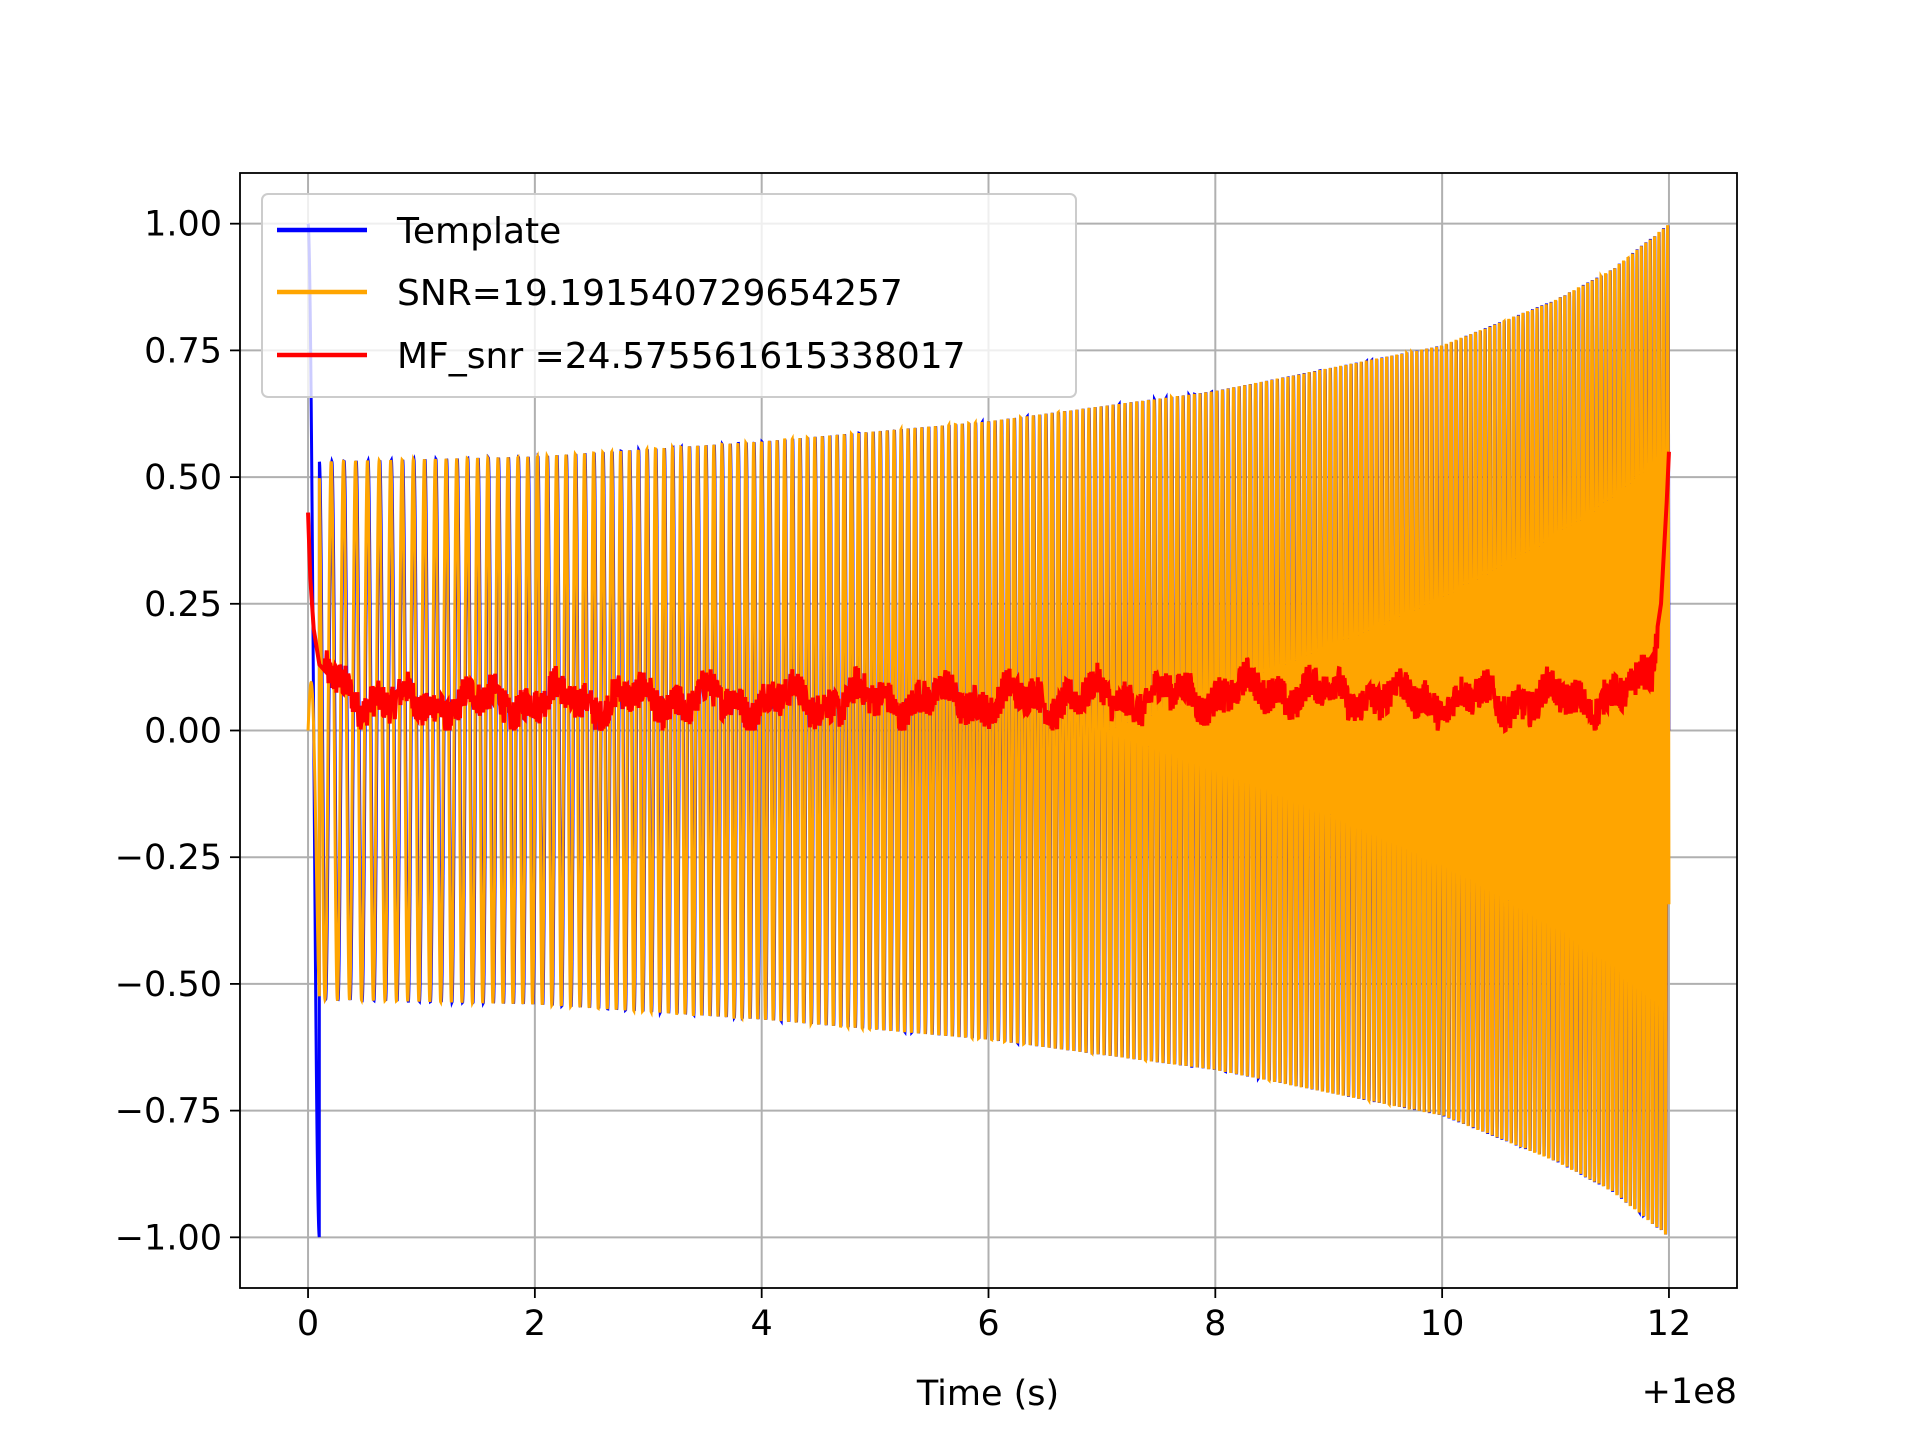 Image resolution: width=1920 pixels, height=1444 pixels. I want to click on x-tick-label: 12, so click(1669, 1324).